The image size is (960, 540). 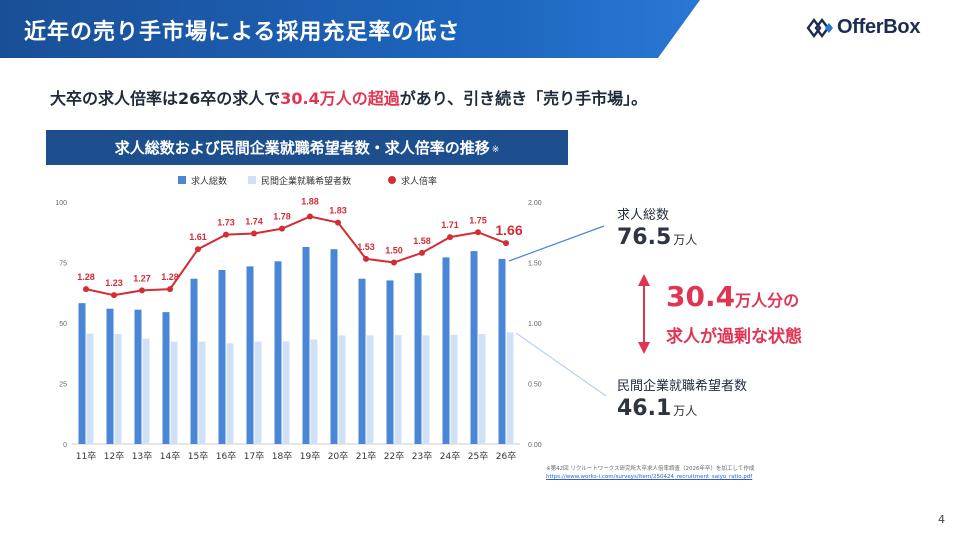 I want to click on ratio-data-label: 1.61, so click(x=198, y=237).